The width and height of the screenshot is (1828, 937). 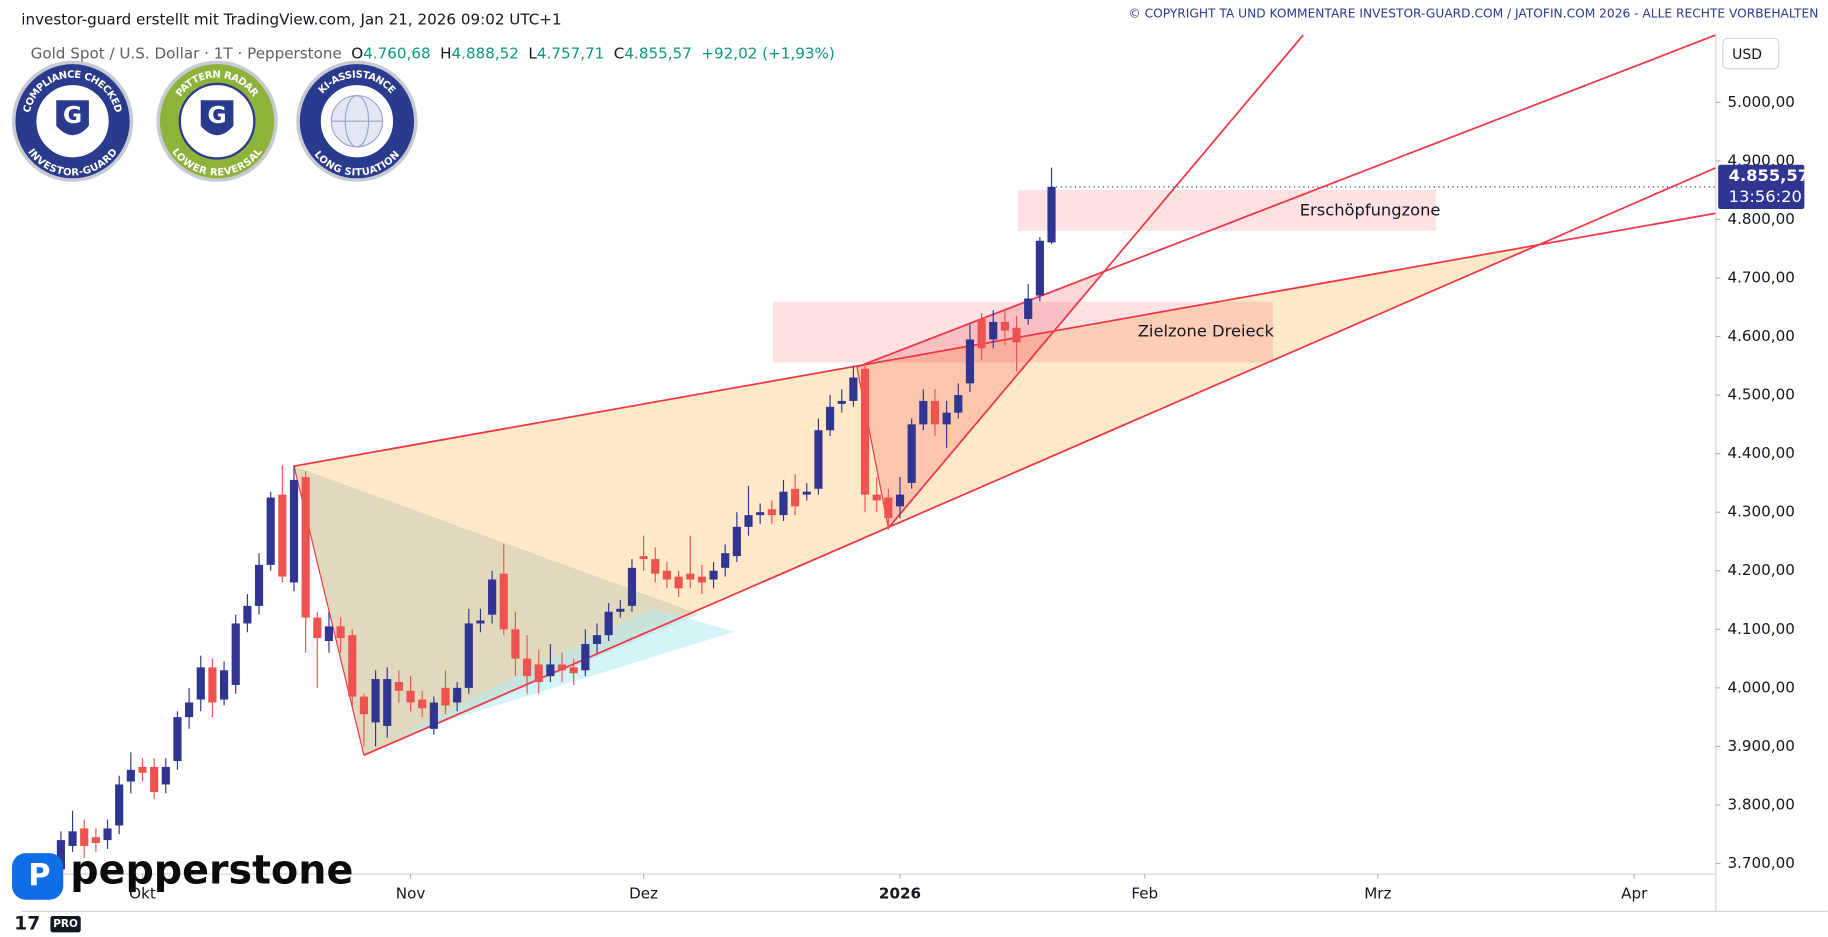 What do you see at coordinates (1760, 453) in the screenshot?
I see `y-tick-label: 4.400,00` at bounding box center [1760, 453].